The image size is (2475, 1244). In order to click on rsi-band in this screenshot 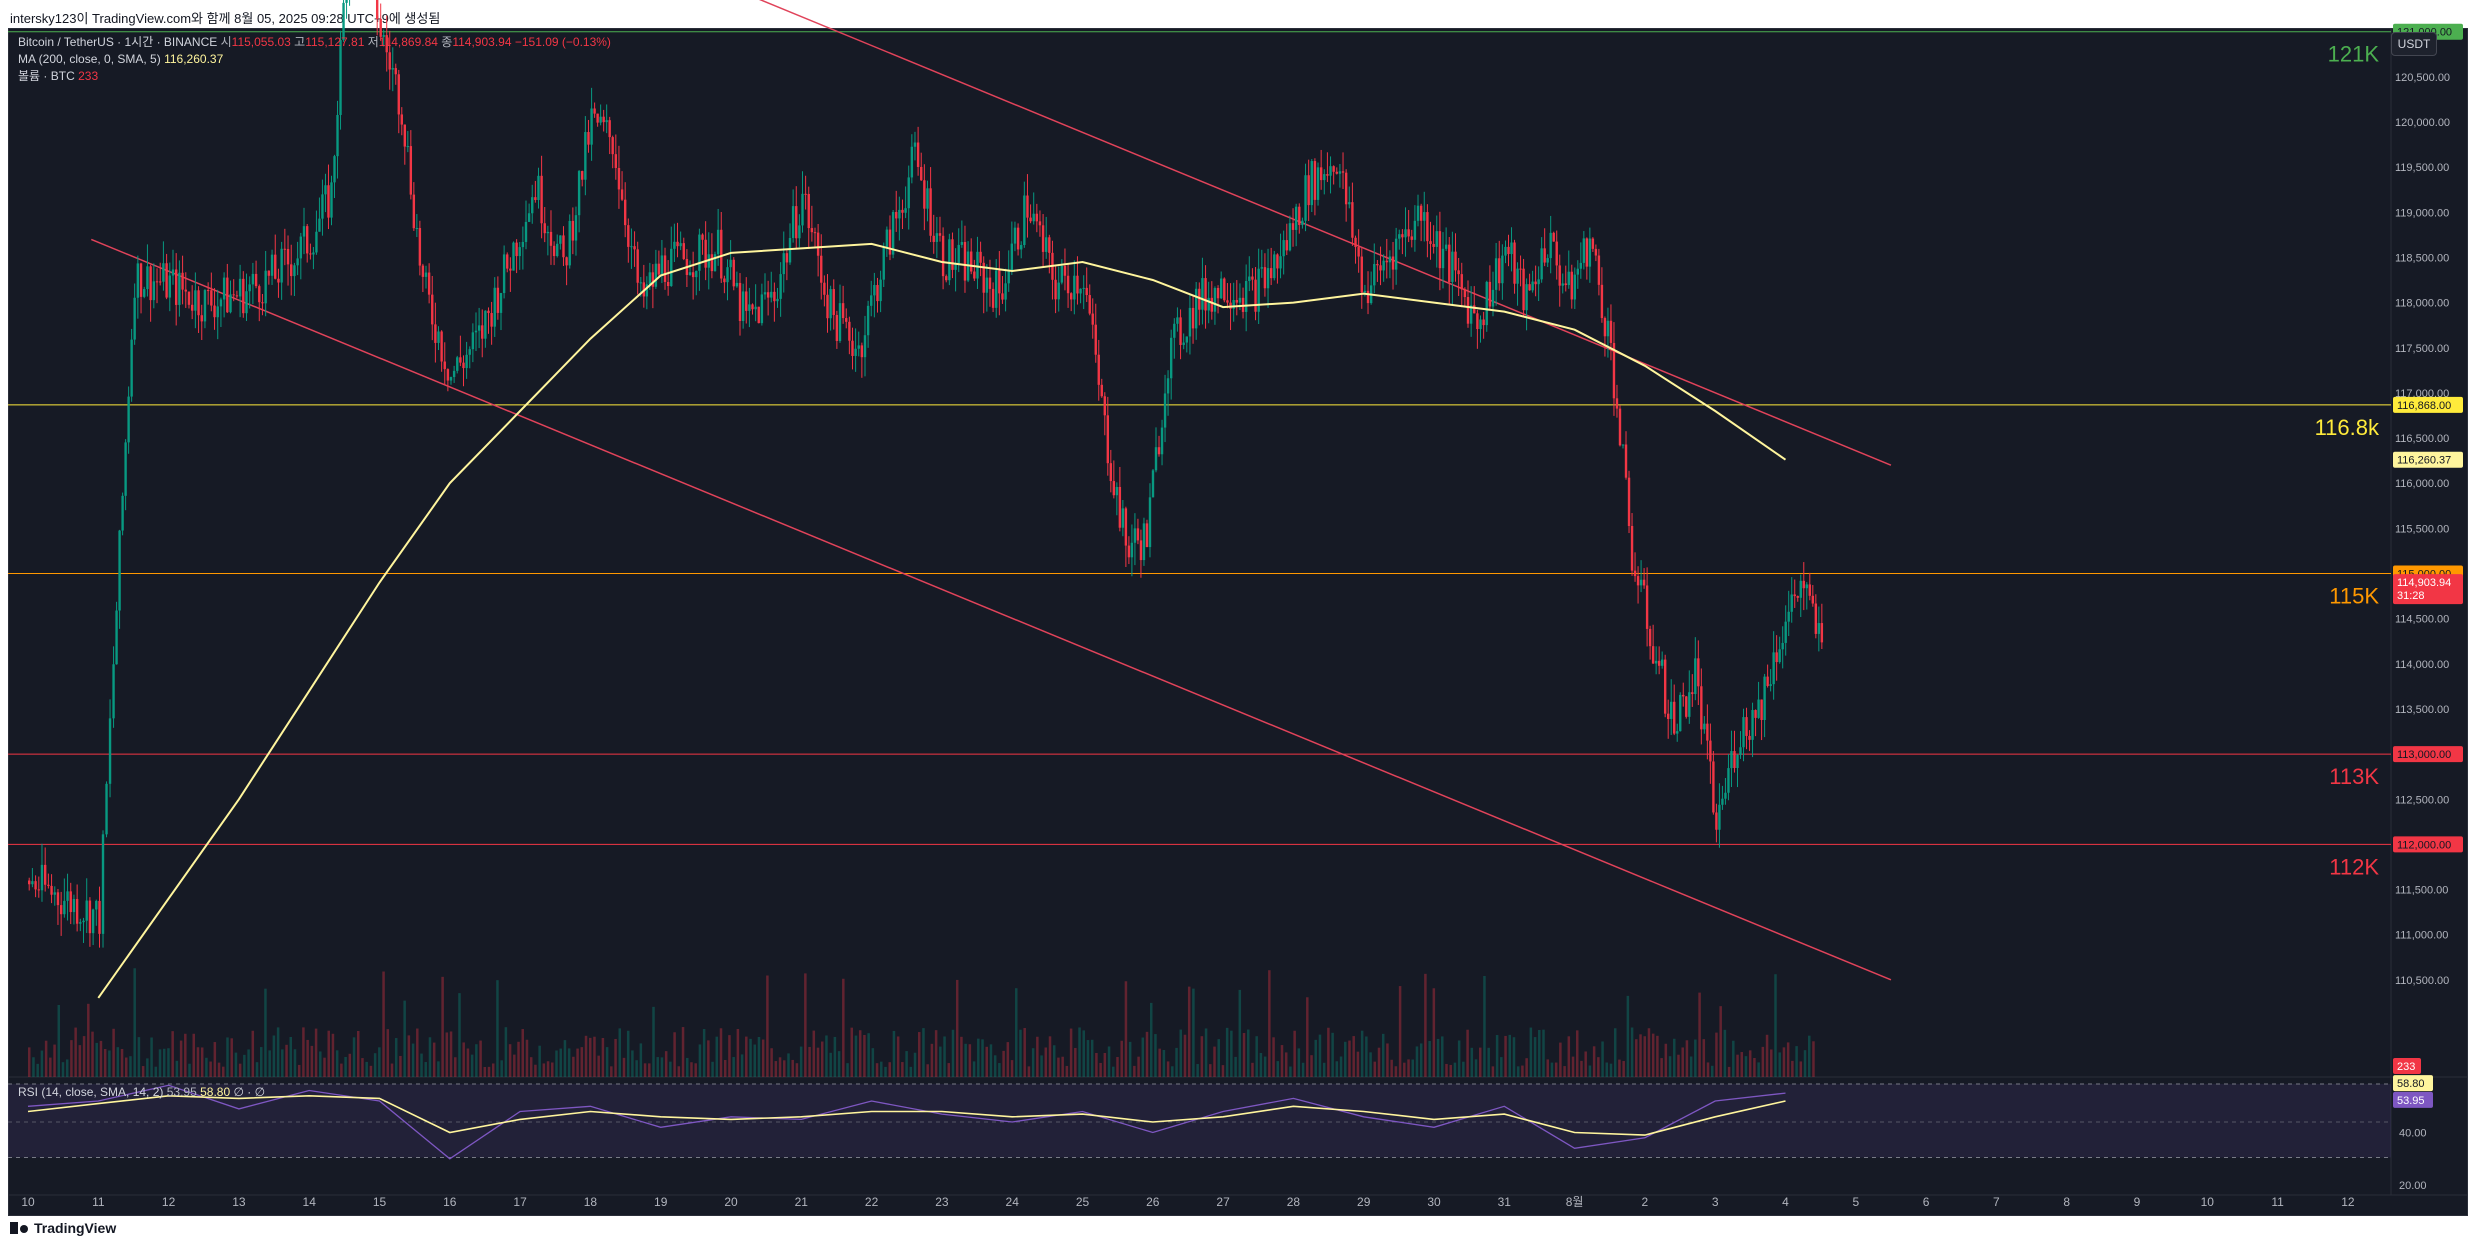, I will do `click(1199, 1120)`.